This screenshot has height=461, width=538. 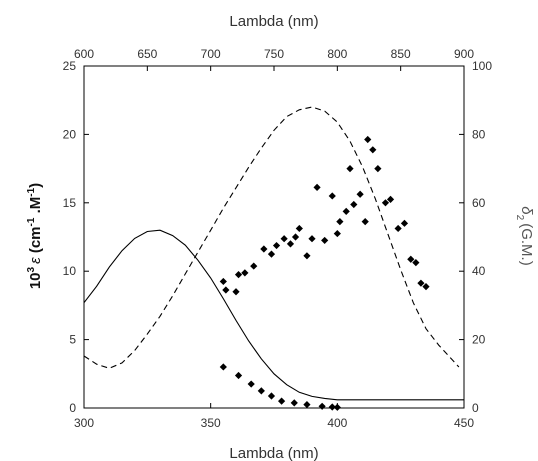 I want to click on top-tick-label: 700, so click(x=211, y=54).